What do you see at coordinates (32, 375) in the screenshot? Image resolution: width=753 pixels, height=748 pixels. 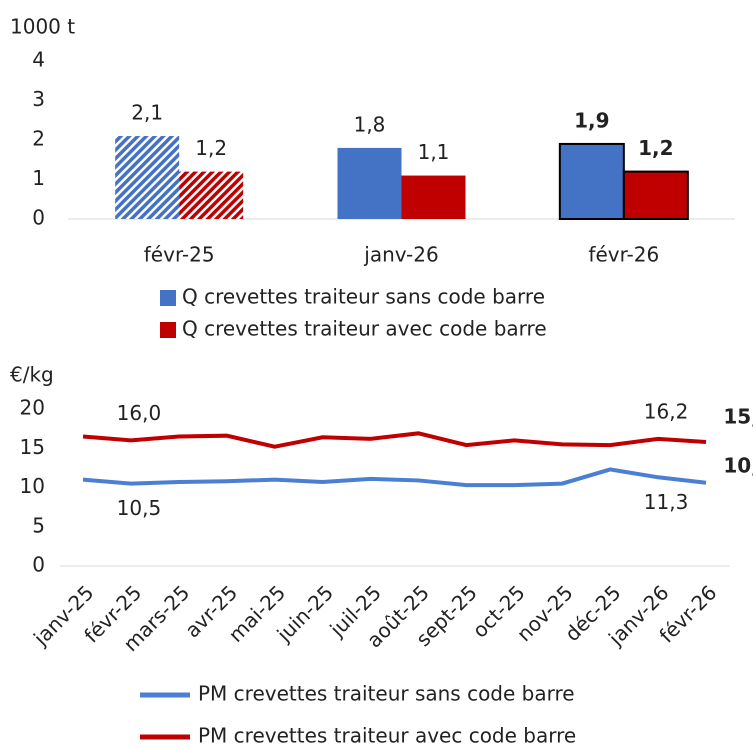 I see `y-axis-label: €/kg` at bounding box center [32, 375].